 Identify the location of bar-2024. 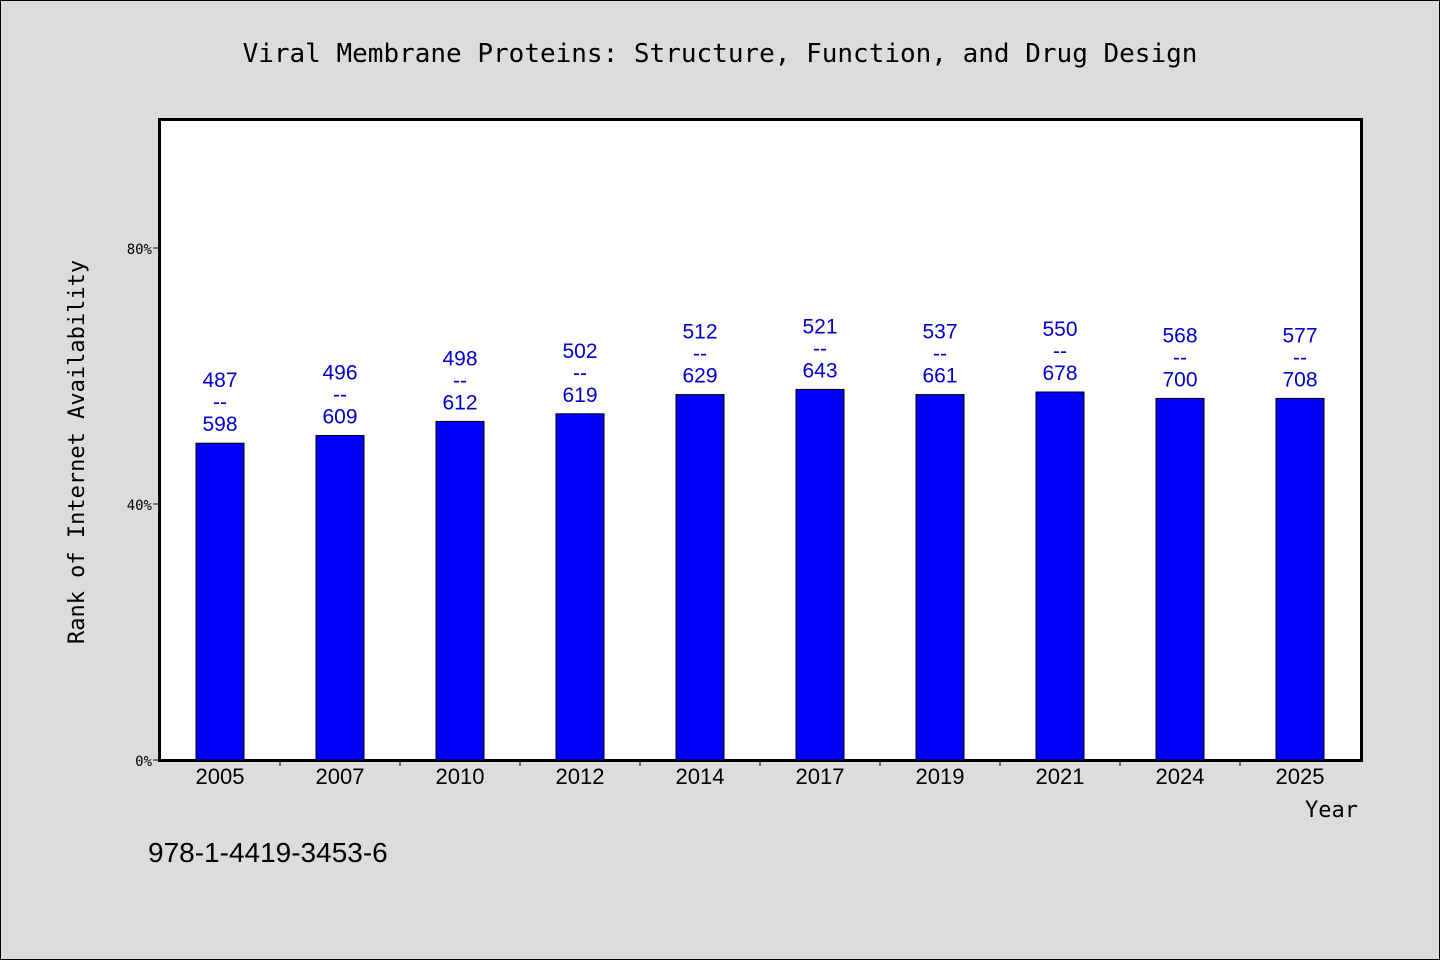
(1180, 579).